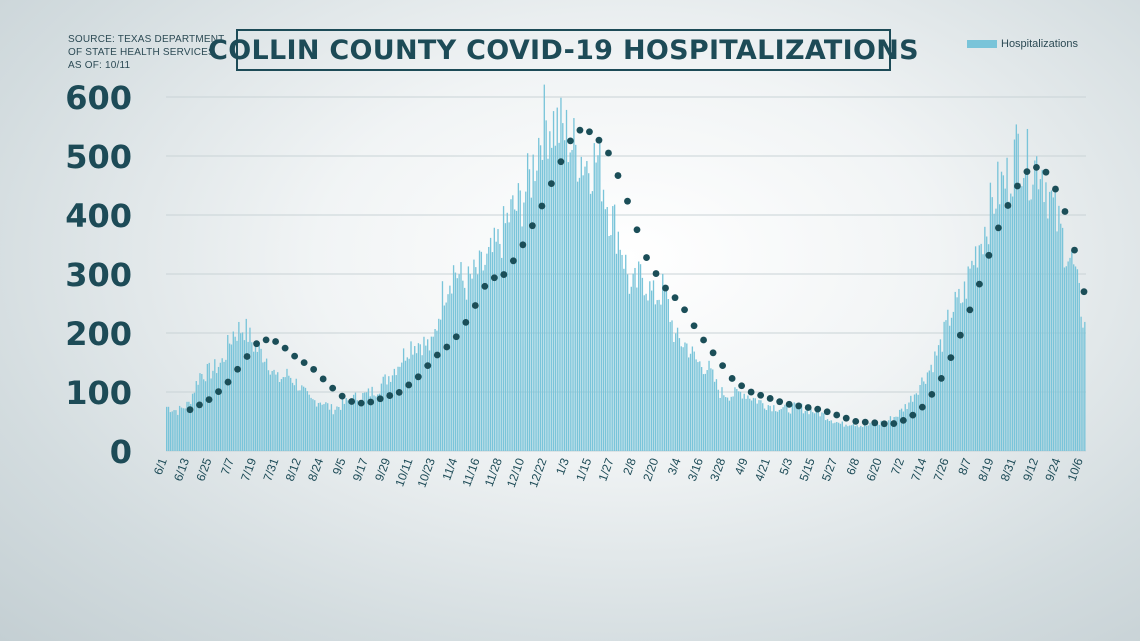 The image size is (1140, 641). Describe the element at coordinates (98, 334) in the screenshot. I see `y-tick-label: 200` at that location.